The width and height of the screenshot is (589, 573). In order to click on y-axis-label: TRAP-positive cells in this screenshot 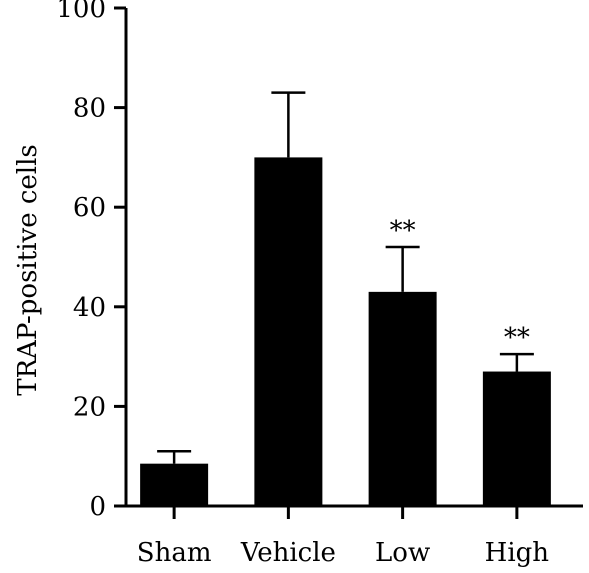, I will do `click(28, 270)`.